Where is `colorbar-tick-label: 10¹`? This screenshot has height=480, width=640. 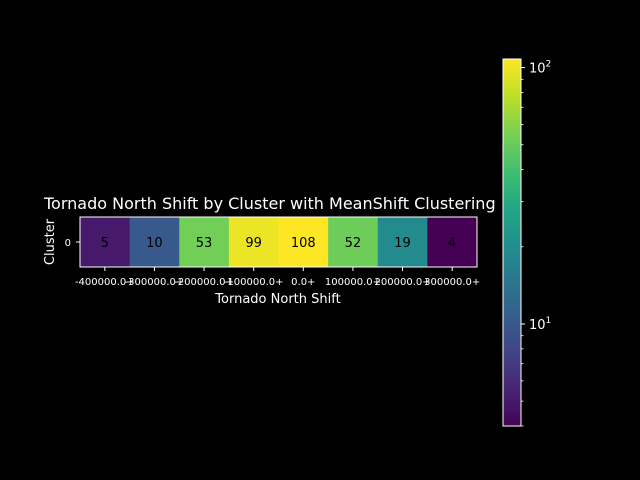 colorbar-tick-label: 10¹ is located at coordinates (540, 324).